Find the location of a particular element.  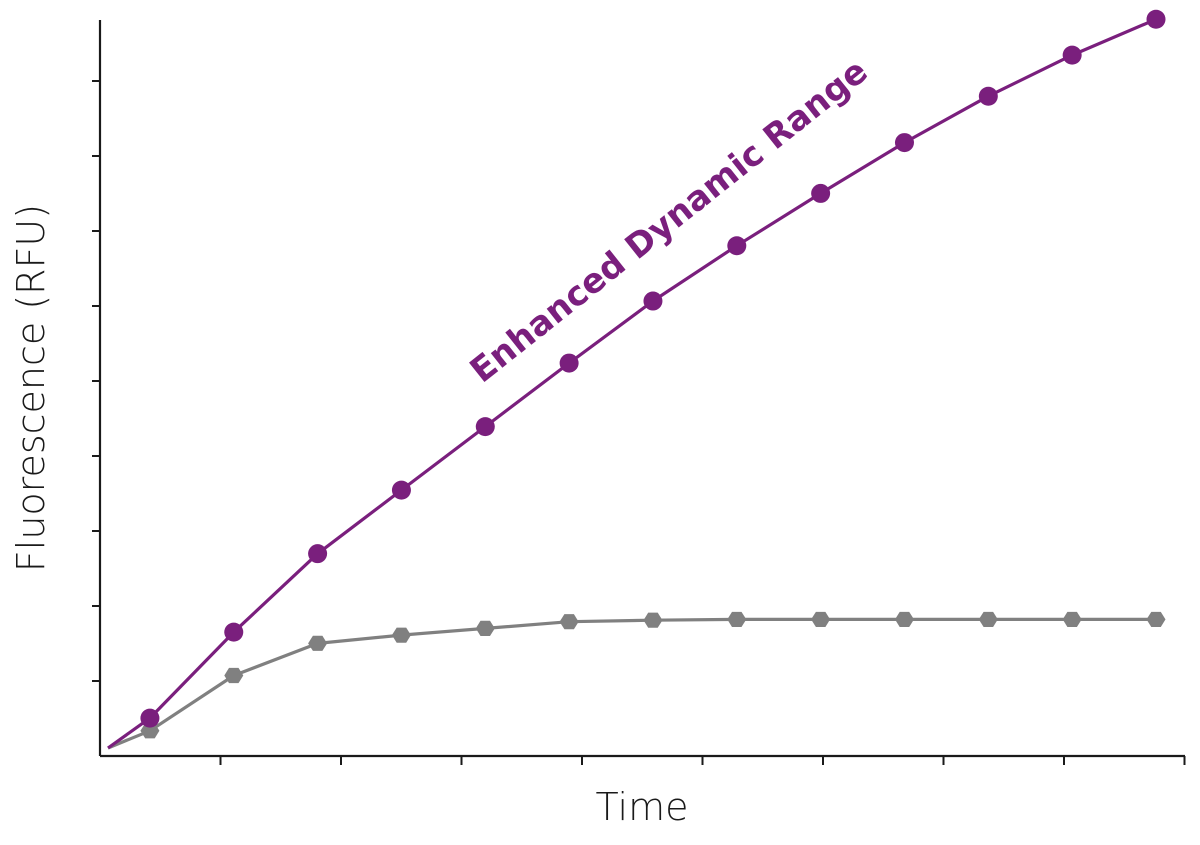

data-series is located at coordinates (636, 680).